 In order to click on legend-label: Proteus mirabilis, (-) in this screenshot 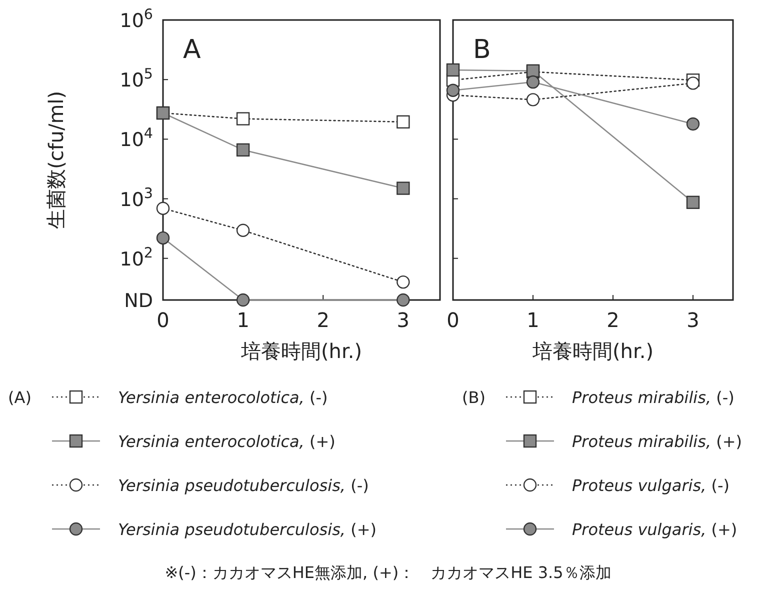, I will do `click(653, 397)`.